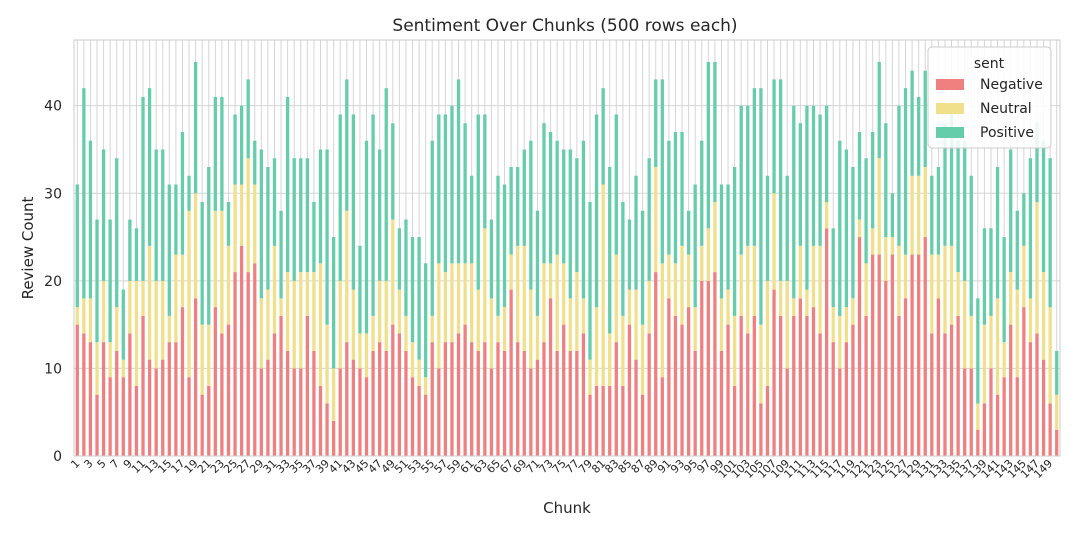 The image size is (1077, 537). I want to click on legend-box, so click(989, 97).